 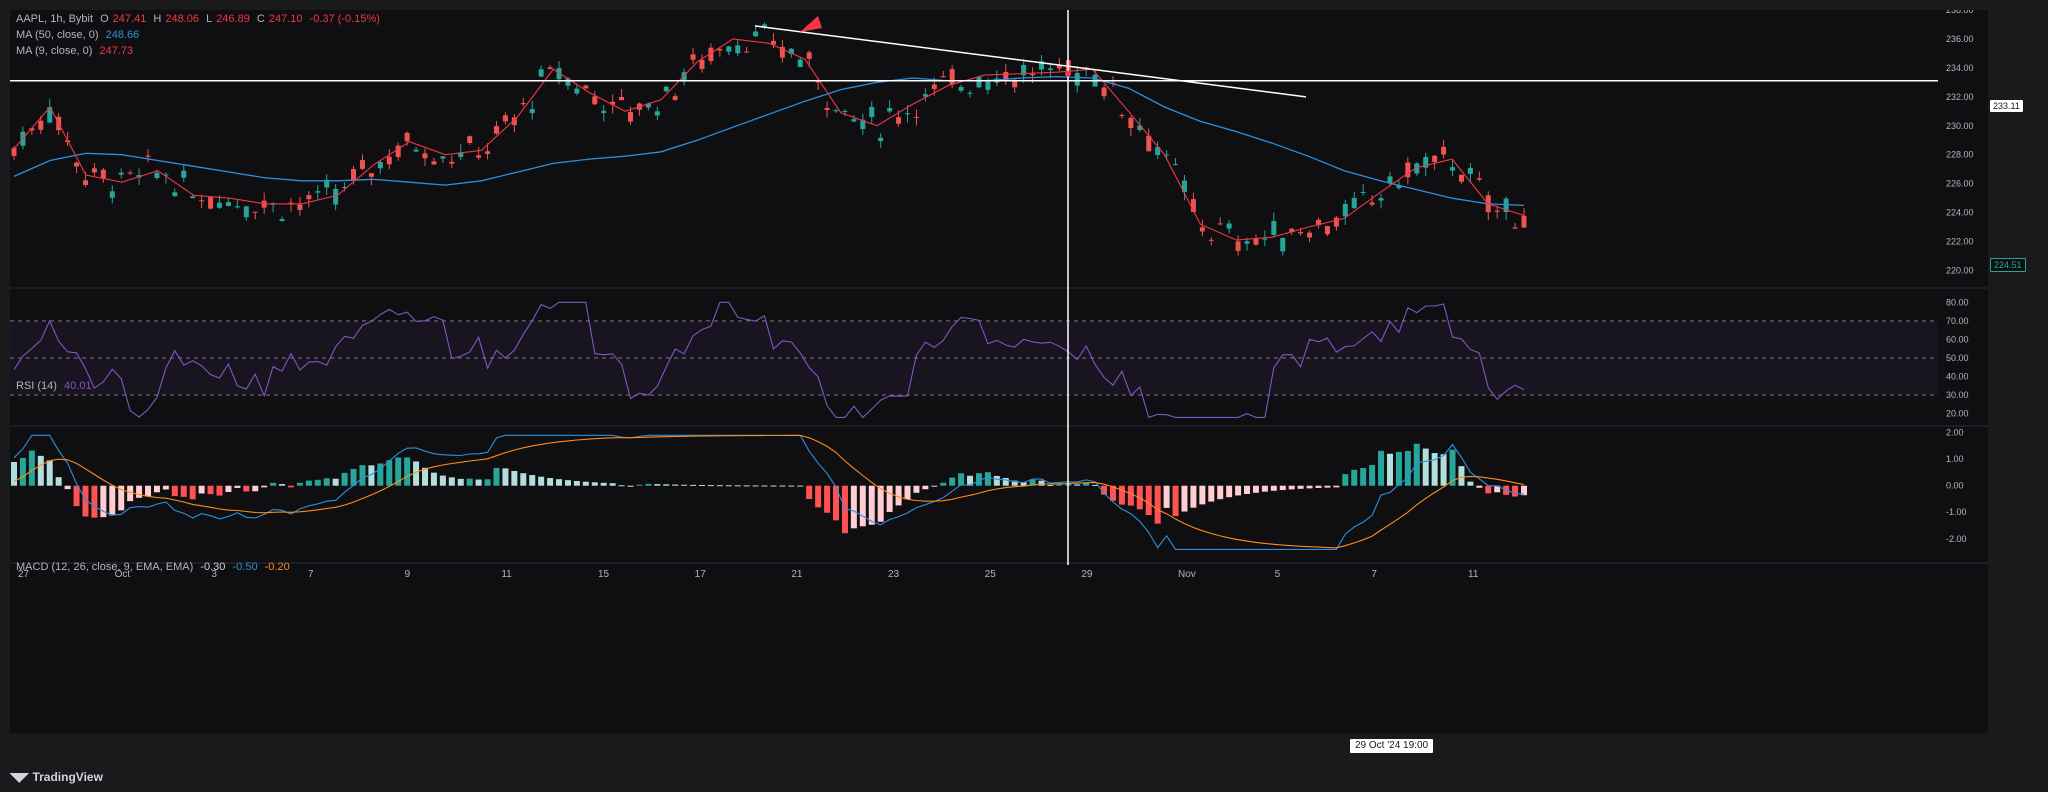 What do you see at coordinates (894, 574) in the screenshot?
I see `x-tick-label: 23` at bounding box center [894, 574].